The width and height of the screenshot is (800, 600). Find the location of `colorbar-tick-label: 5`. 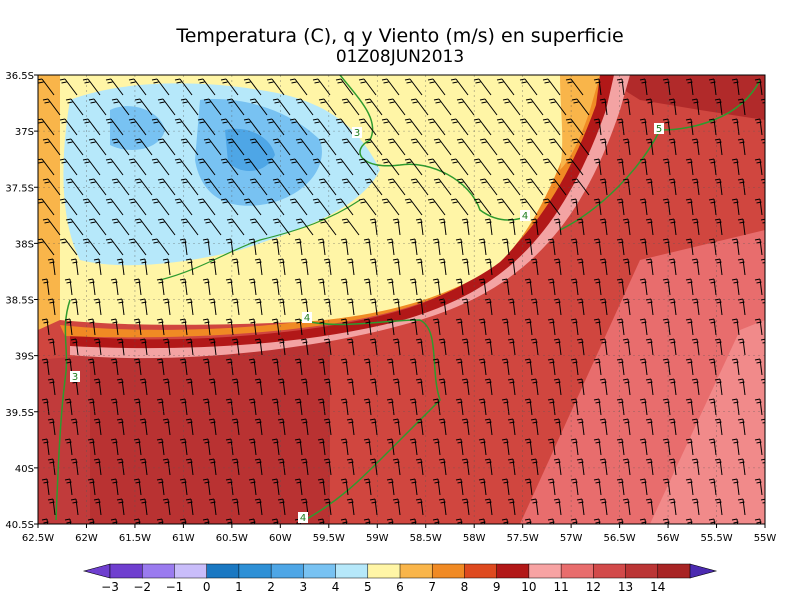

colorbar-tick-label: 5 is located at coordinates (368, 587).